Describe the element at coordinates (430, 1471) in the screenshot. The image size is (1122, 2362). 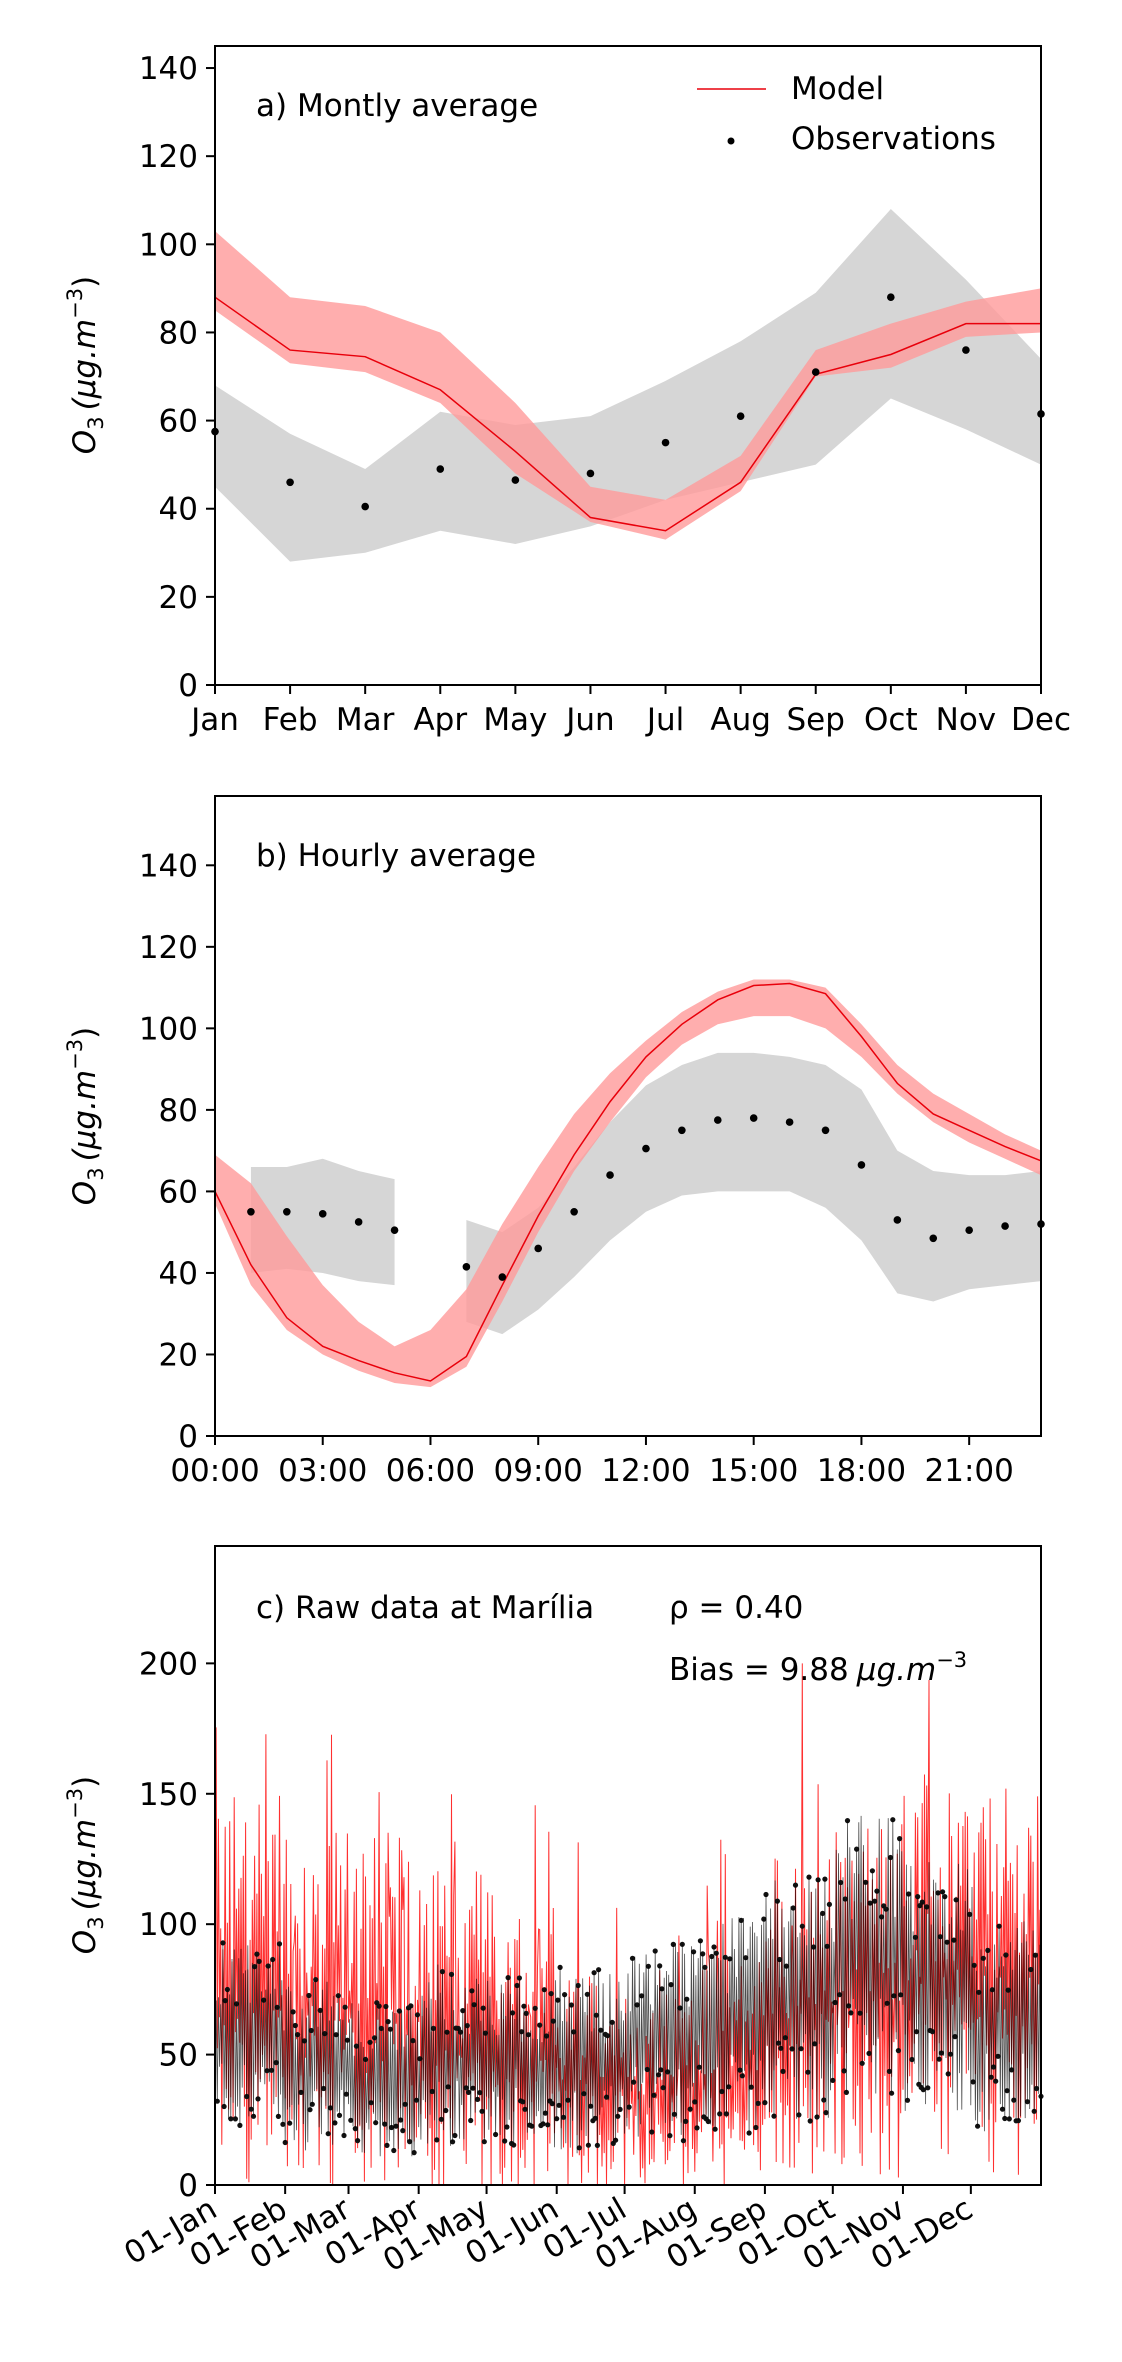
I see `x-tick-label: 06:00` at that location.